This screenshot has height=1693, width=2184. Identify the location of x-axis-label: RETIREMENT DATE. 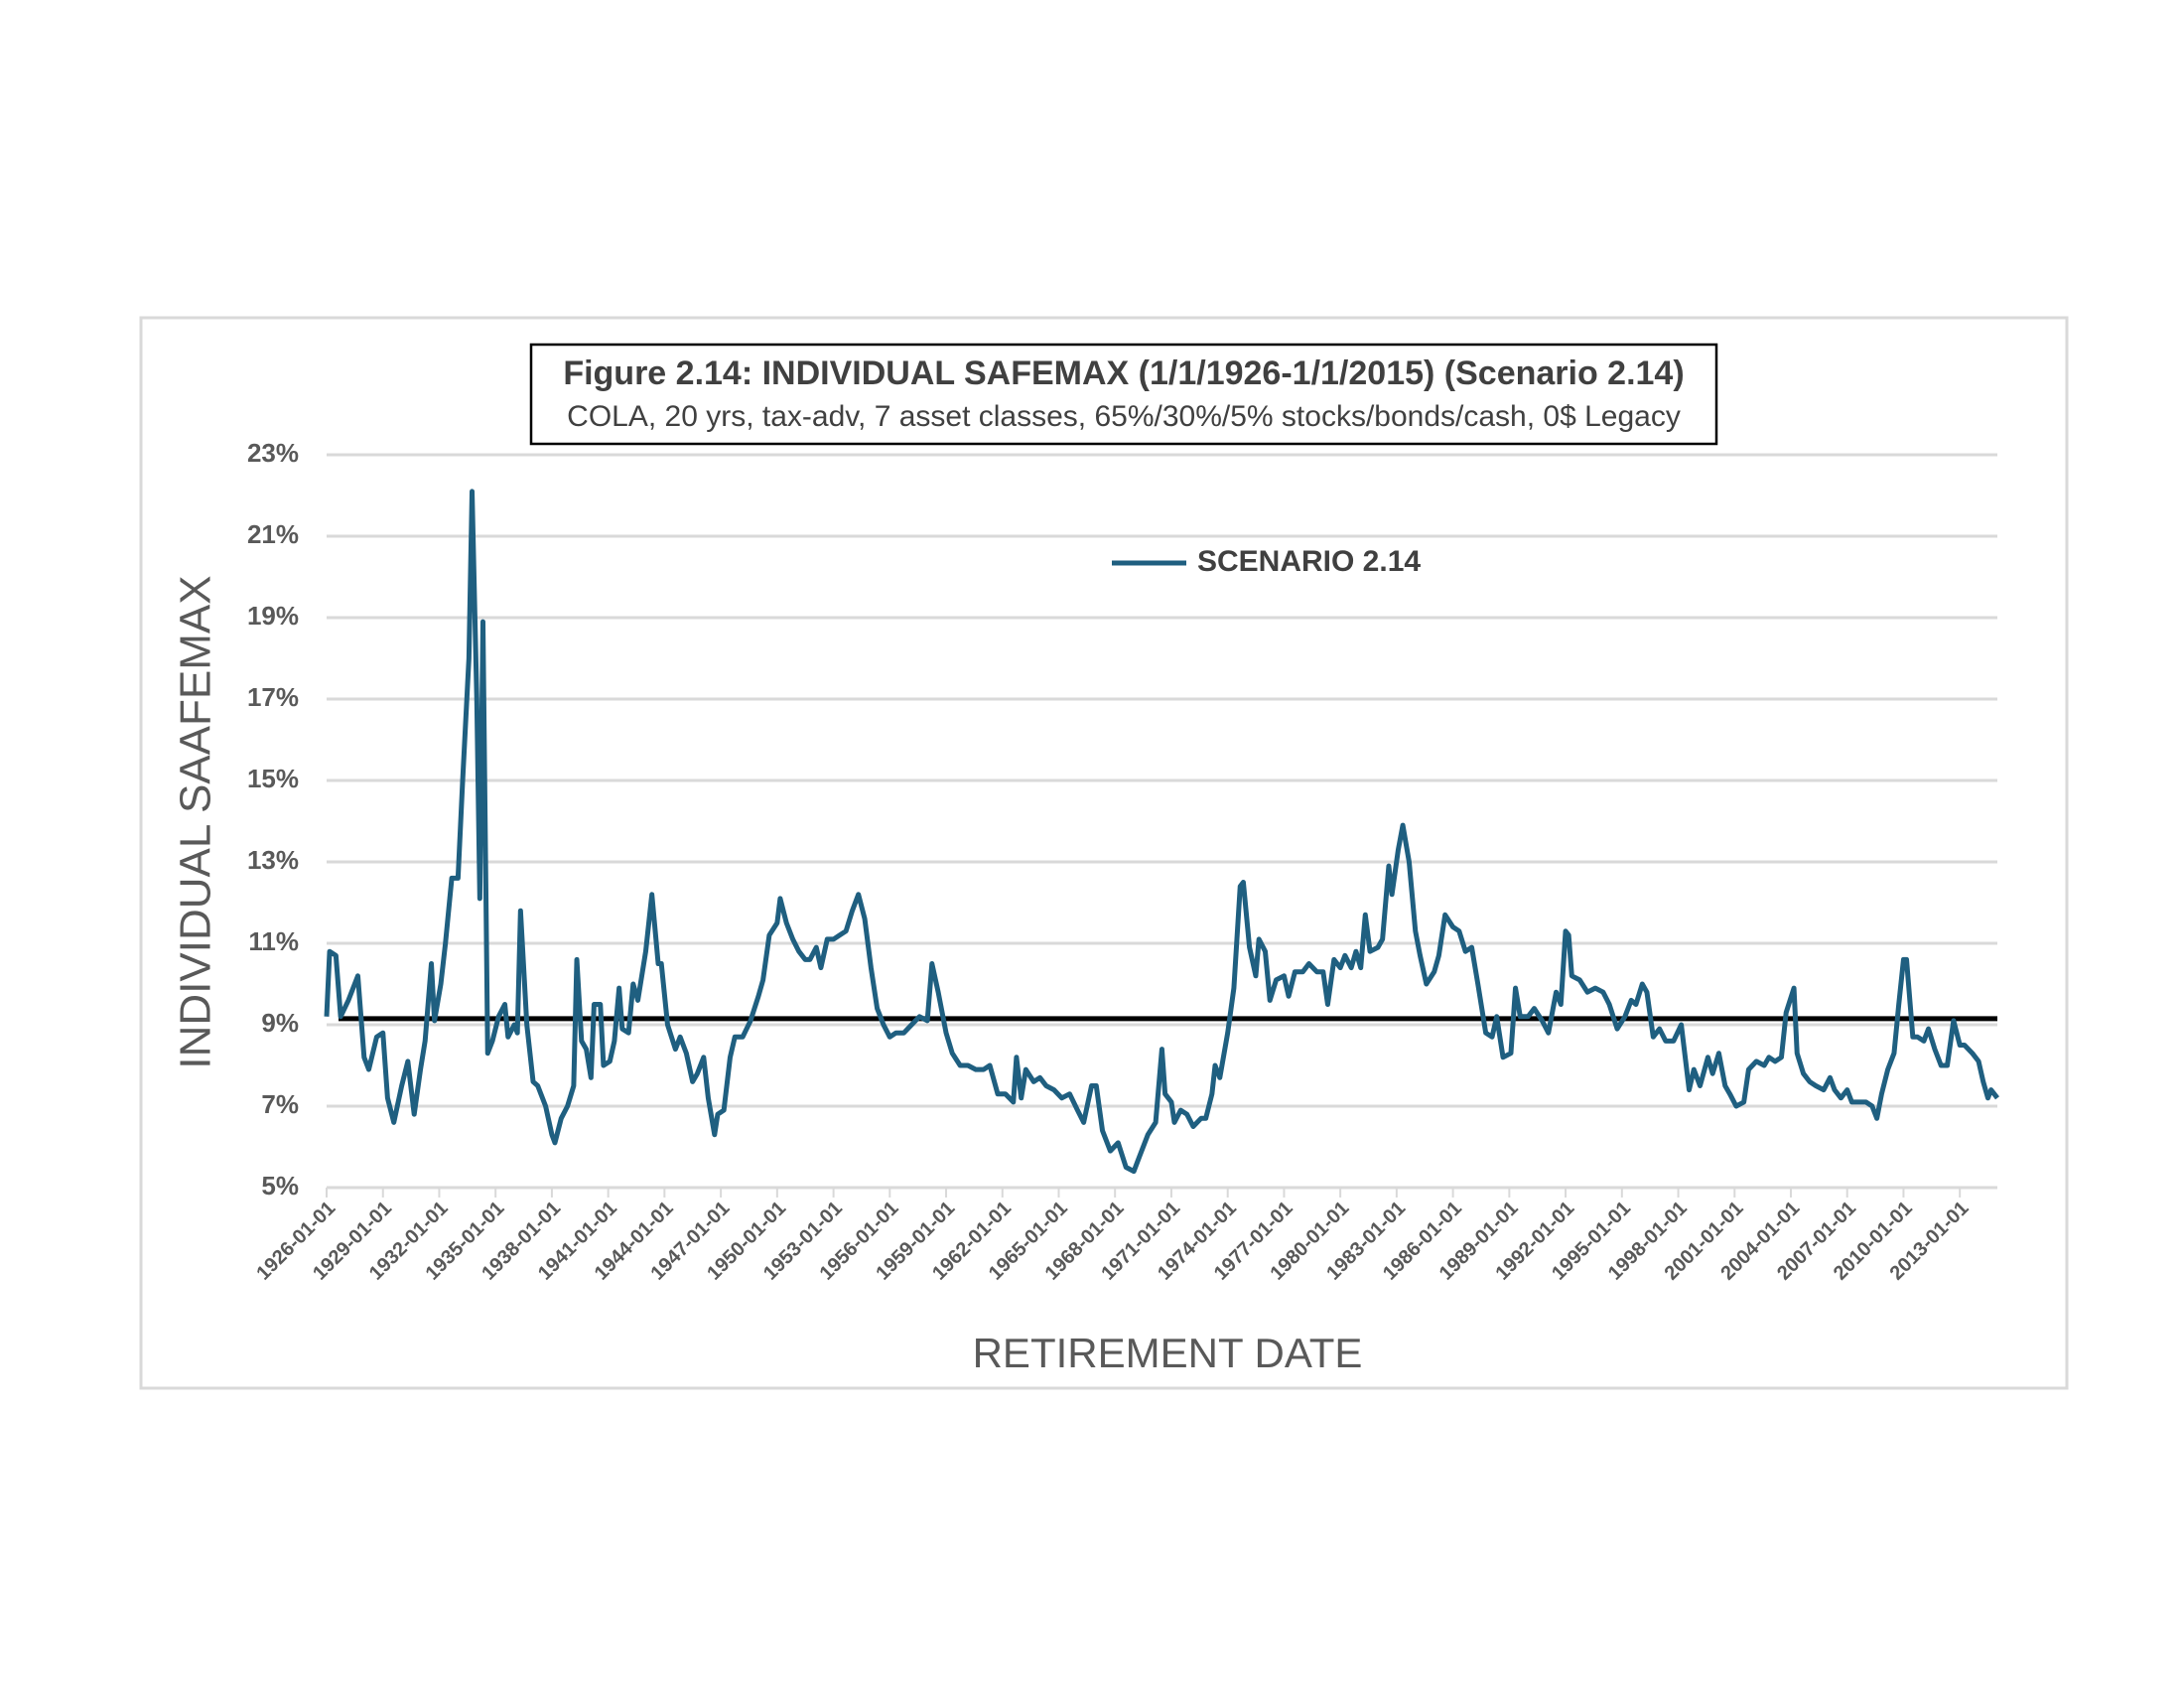
(1168, 1353).